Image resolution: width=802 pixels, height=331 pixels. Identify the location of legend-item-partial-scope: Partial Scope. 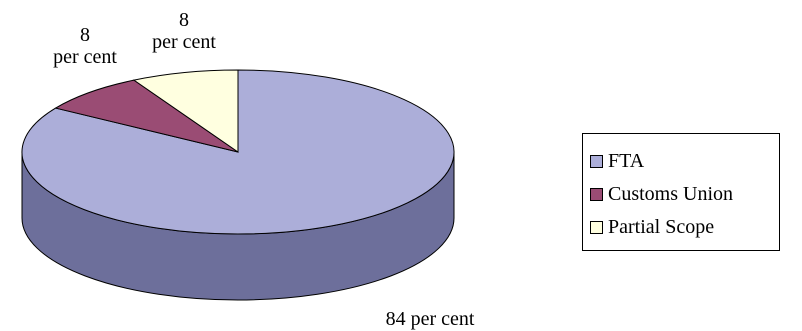
(684, 227).